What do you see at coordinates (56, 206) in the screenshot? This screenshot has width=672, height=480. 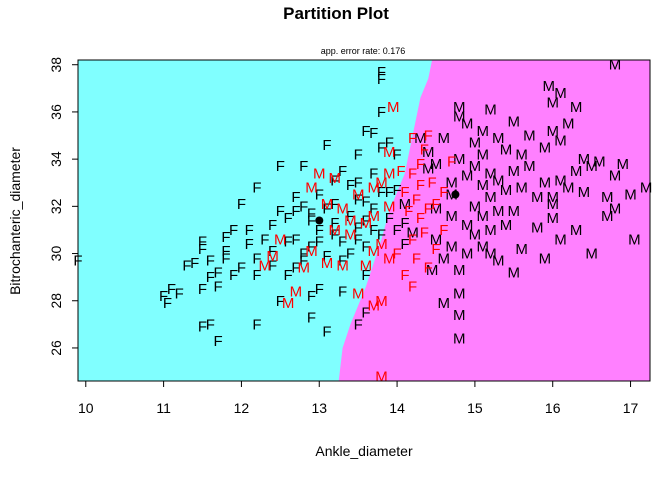 I see `y-tick-label: 32` at bounding box center [56, 206].